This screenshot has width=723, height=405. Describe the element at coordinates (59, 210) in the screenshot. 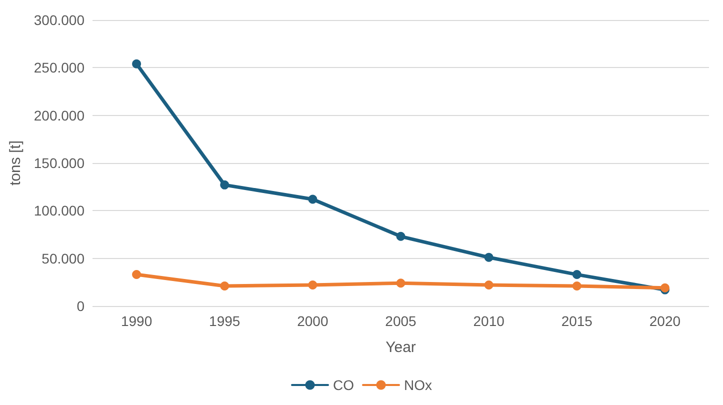

I see `y-tick-label: 100.000` at that location.